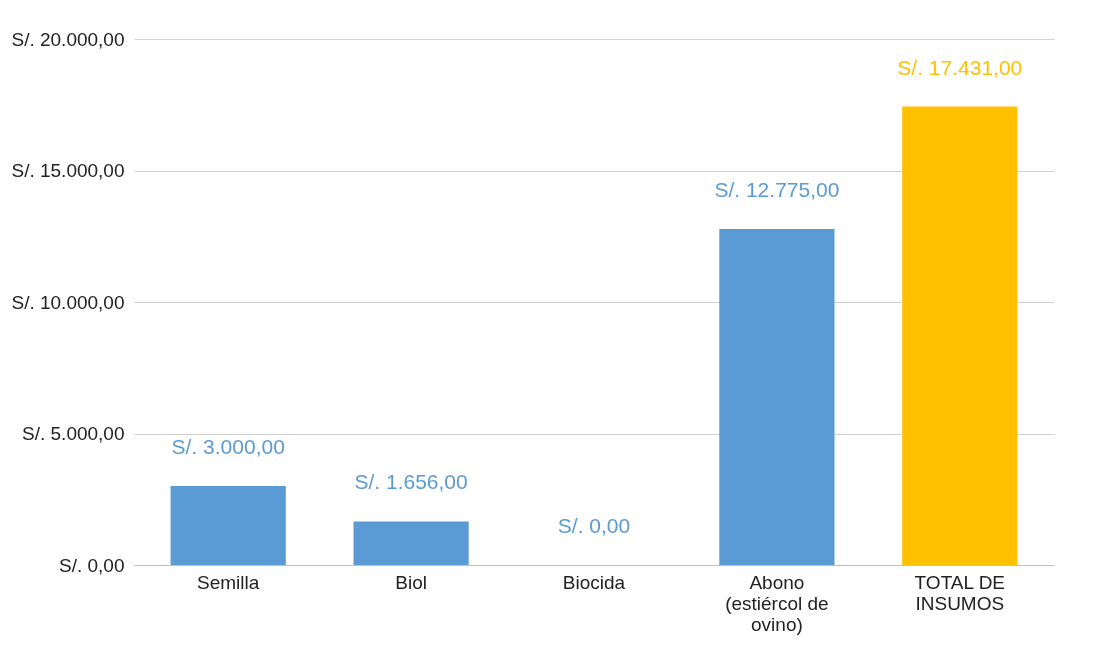  What do you see at coordinates (68, 170) in the screenshot?
I see `y-tick-label: S/. 15.000,00` at bounding box center [68, 170].